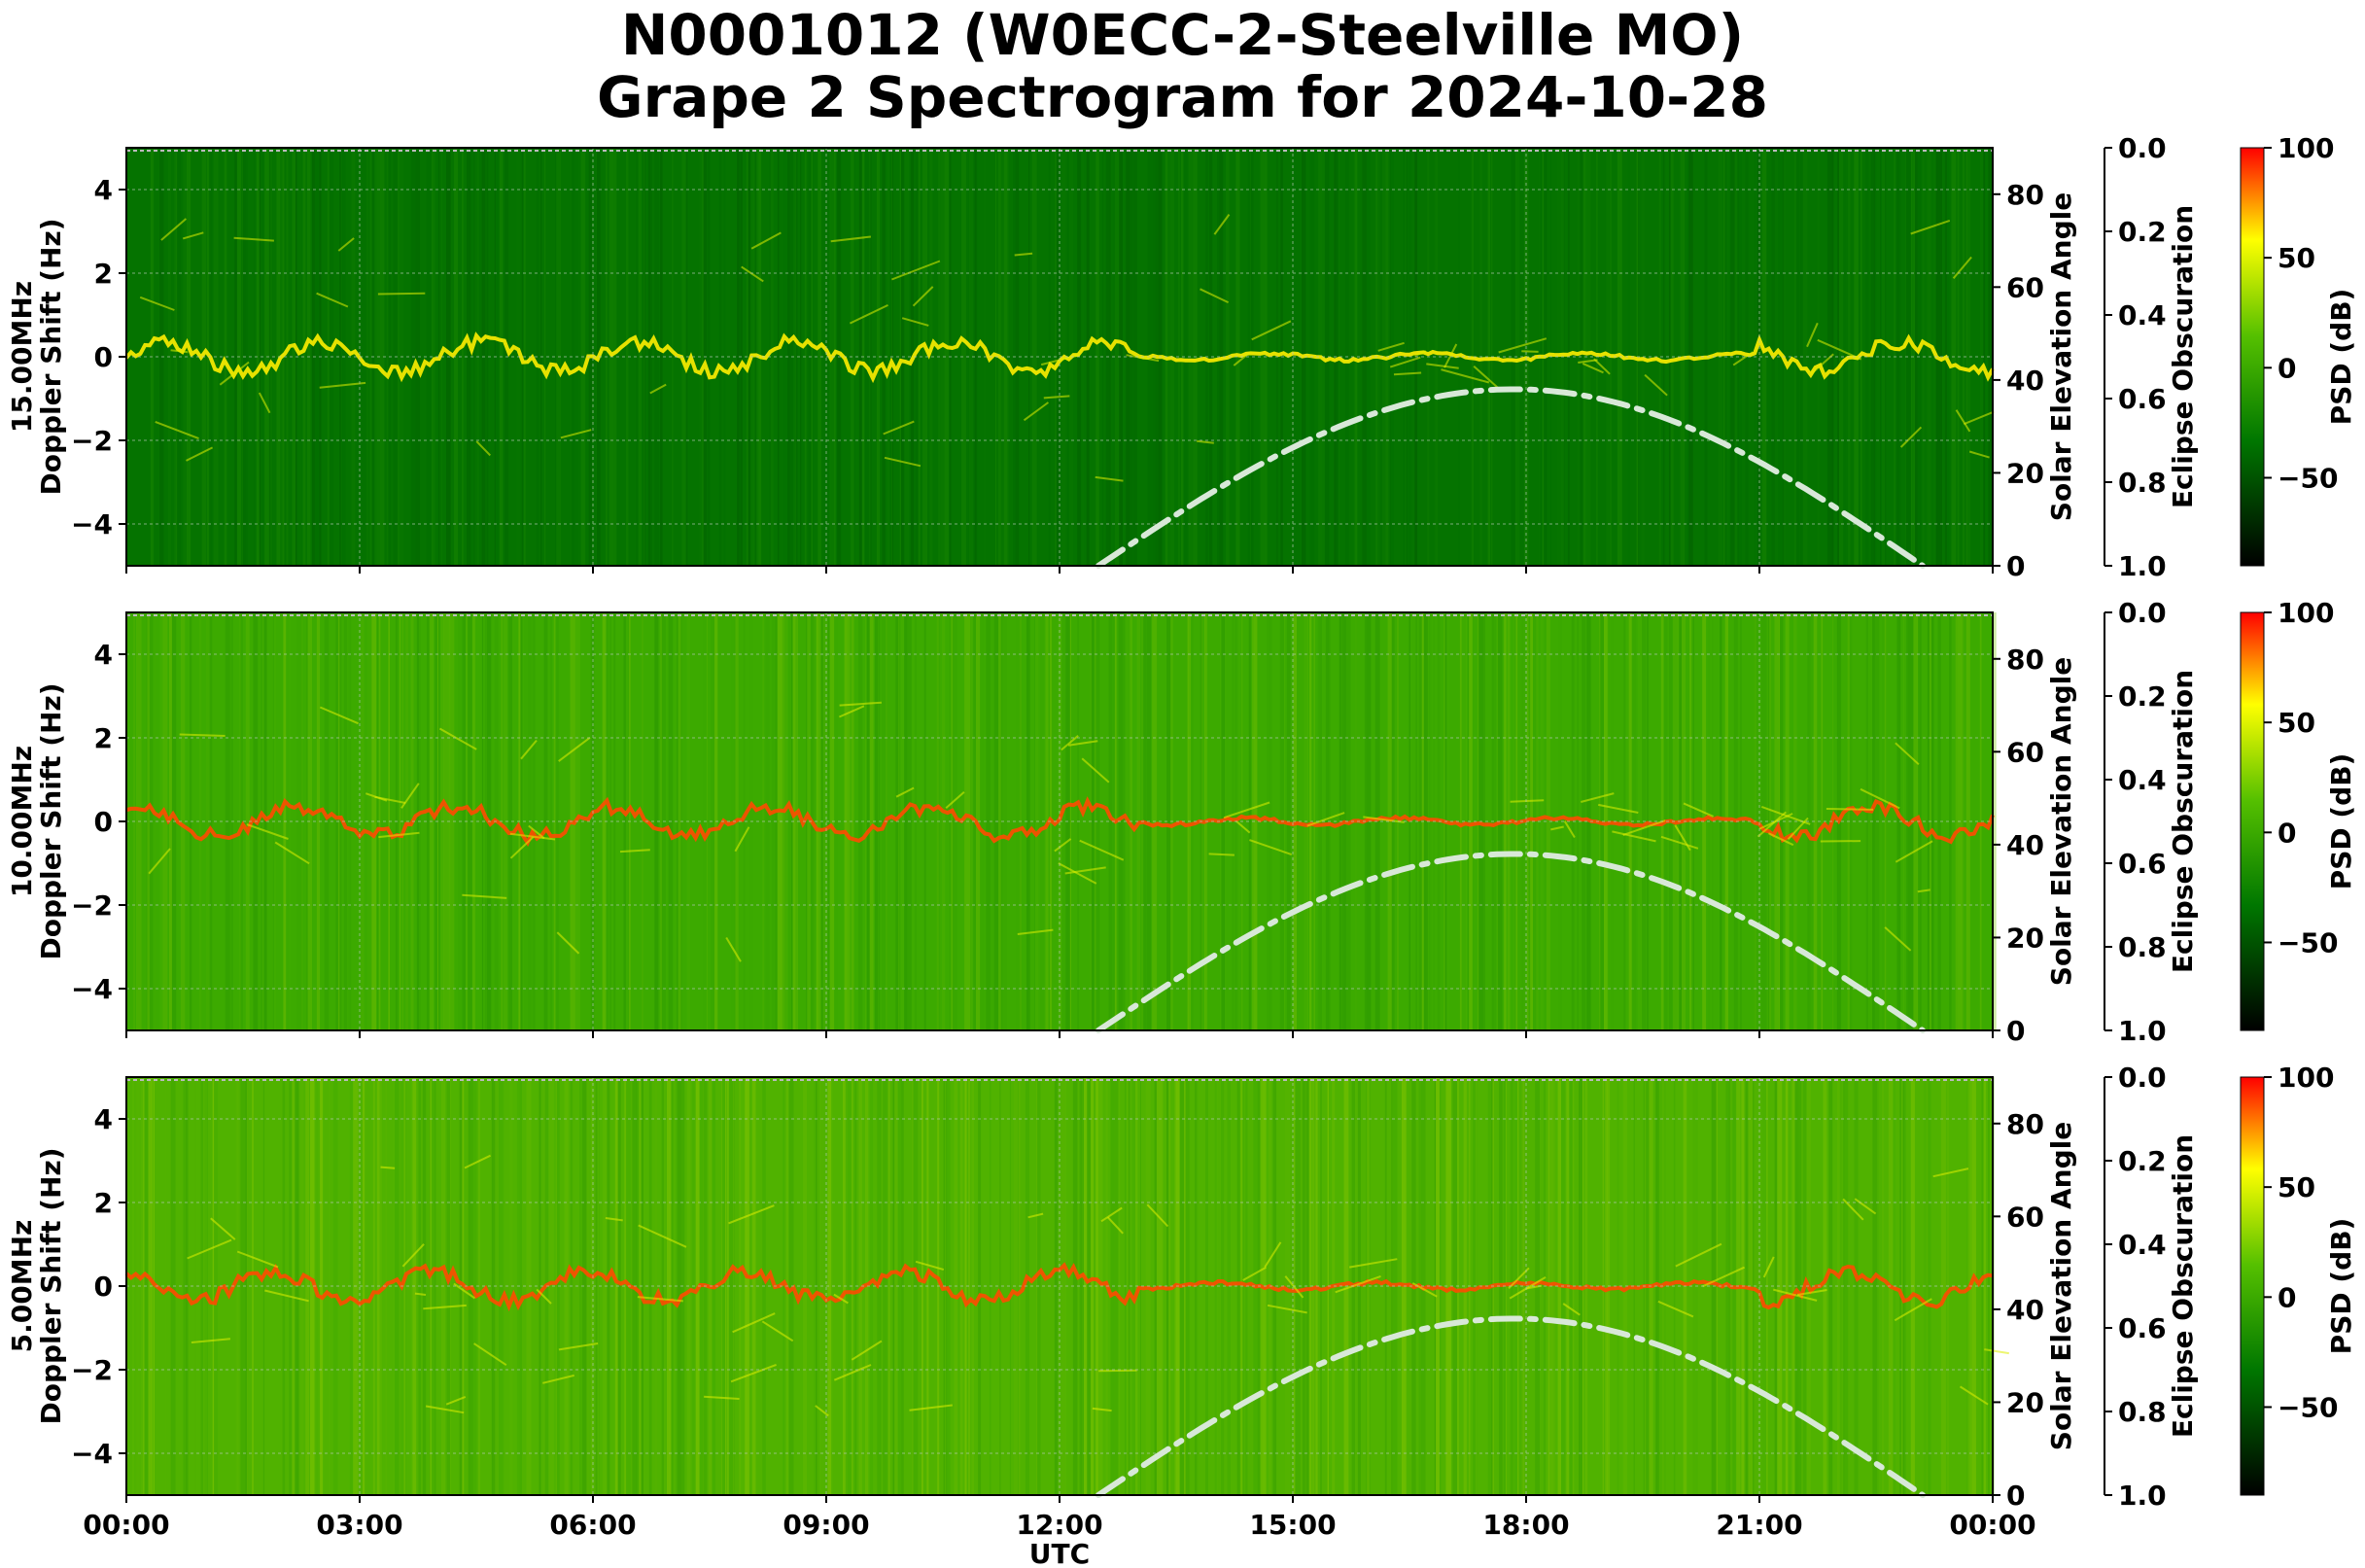 The height and width of the screenshot is (1568, 2365). What do you see at coordinates (2308, 478) in the screenshot?
I see `colorbar-tick-label: −50` at bounding box center [2308, 478].